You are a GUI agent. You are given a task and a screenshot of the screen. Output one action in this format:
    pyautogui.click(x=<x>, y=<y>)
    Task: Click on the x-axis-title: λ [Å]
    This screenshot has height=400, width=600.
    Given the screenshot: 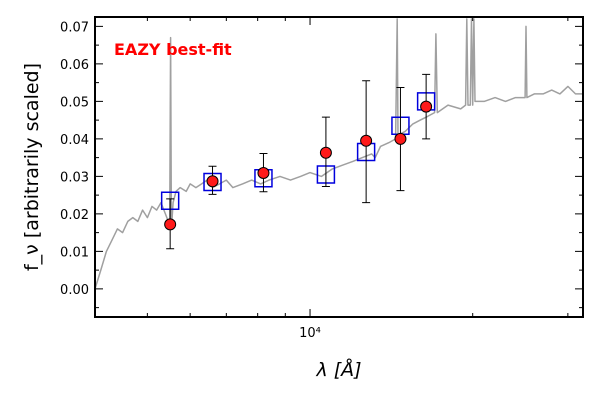 What is the action you would take?
    pyautogui.click(x=338, y=369)
    